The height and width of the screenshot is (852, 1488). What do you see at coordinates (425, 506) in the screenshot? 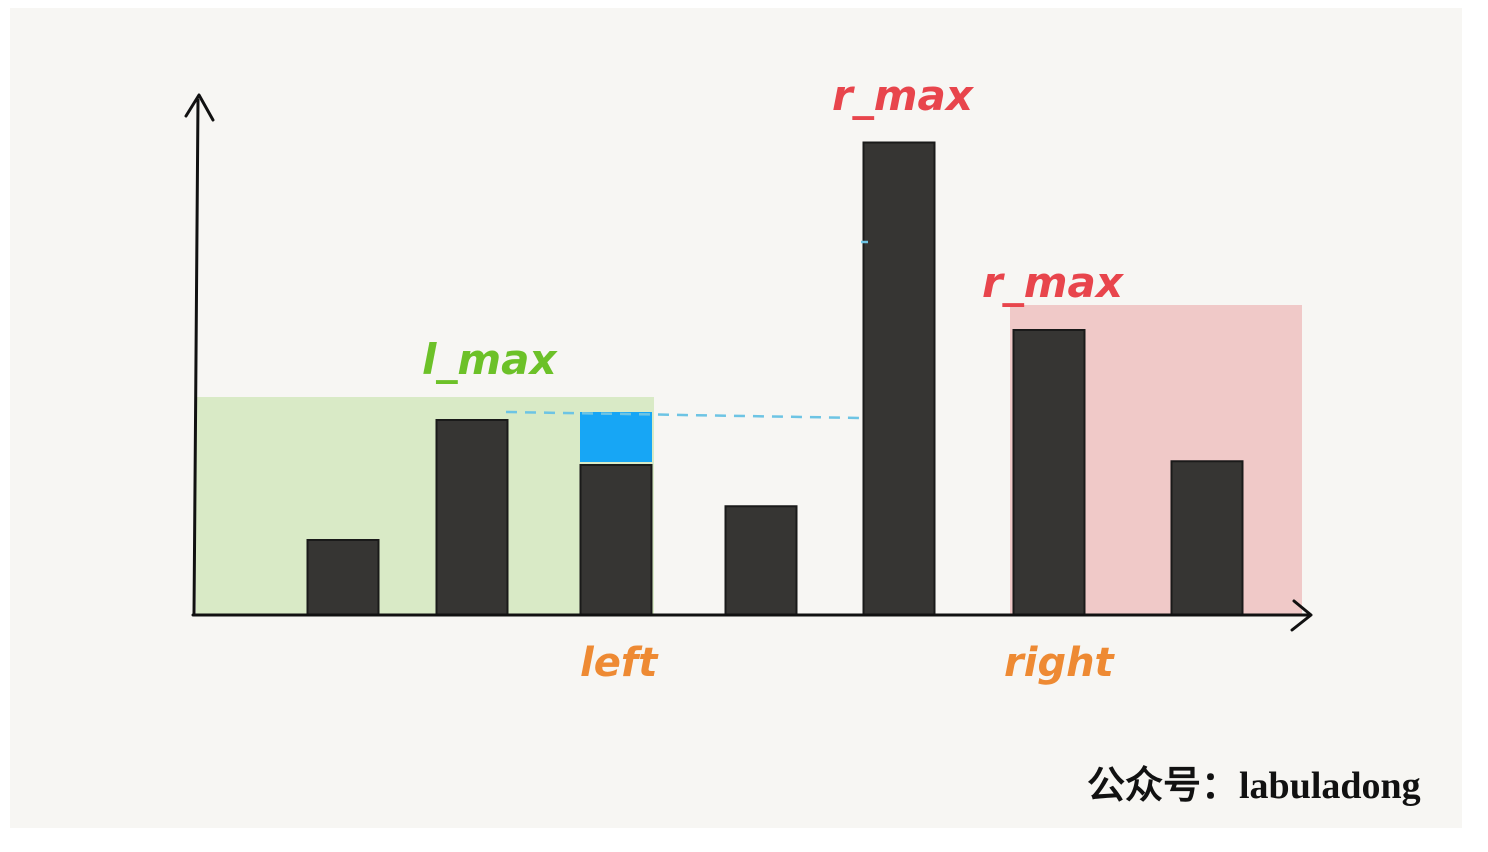
I see `l-max-region` at bounding box center [425, 506].